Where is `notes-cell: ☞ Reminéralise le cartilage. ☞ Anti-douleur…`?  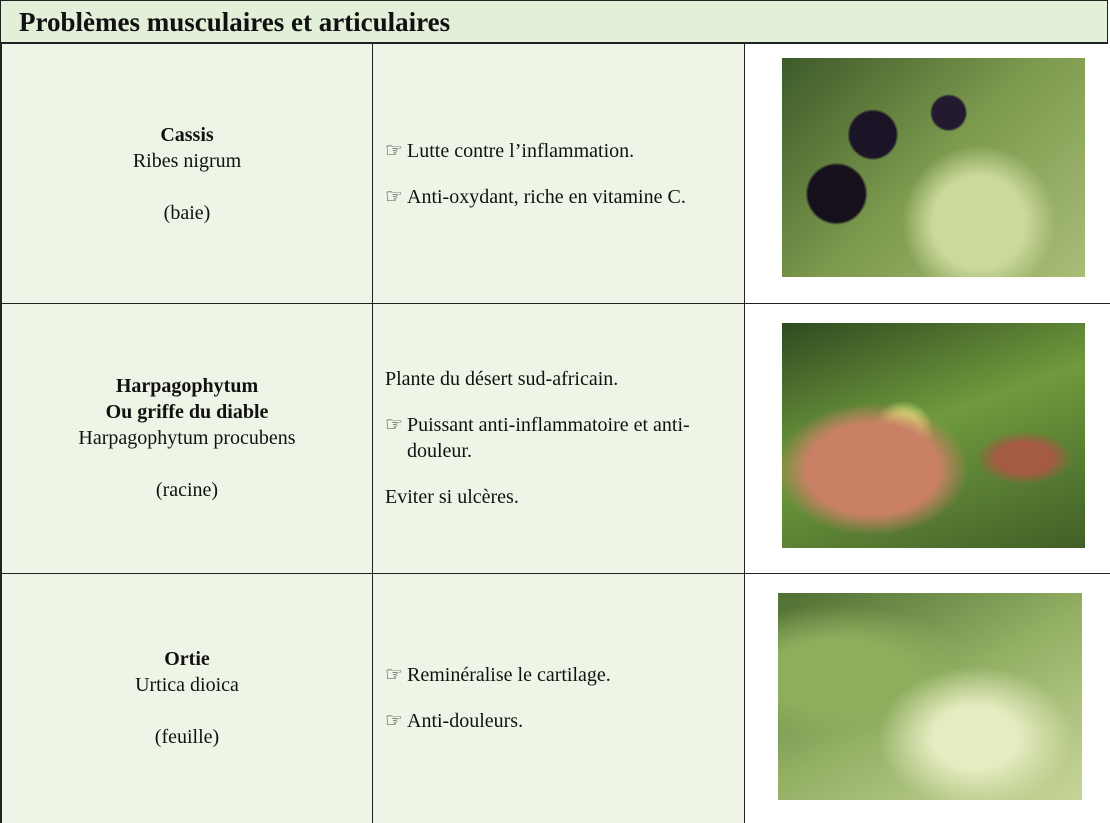 notes-cell: ☞ Reminéralise le cartilage. ☞ Anti-douleur… is located at coordinates (559, 698).